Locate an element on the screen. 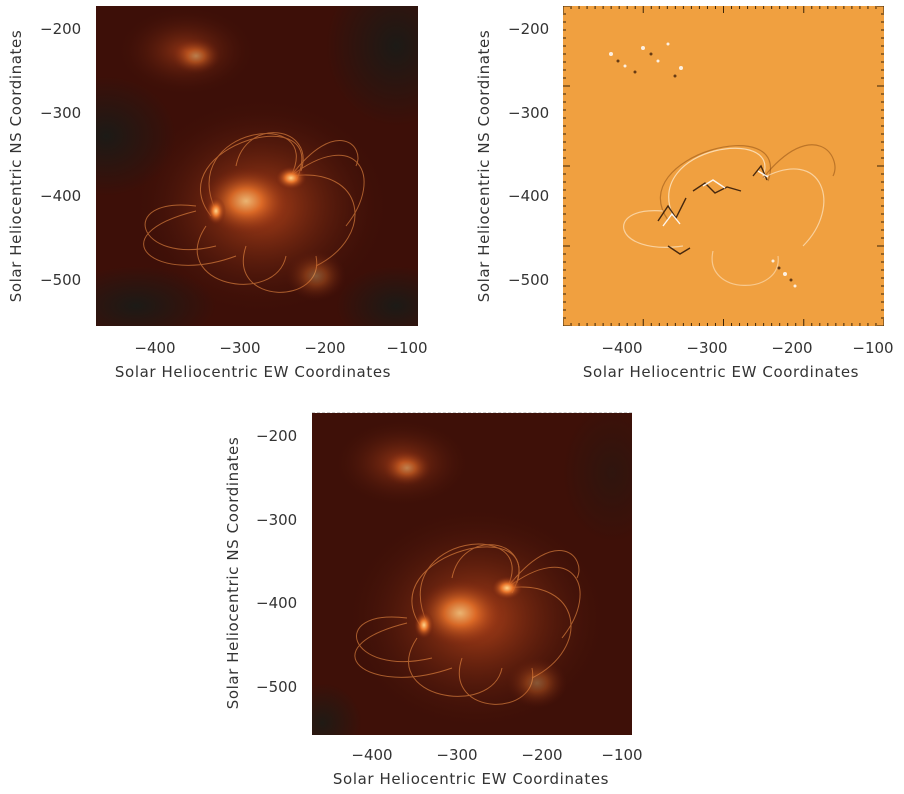 This screenshot has width=904, height=794. solar-image-intensity is located at coordinates (257, 166).